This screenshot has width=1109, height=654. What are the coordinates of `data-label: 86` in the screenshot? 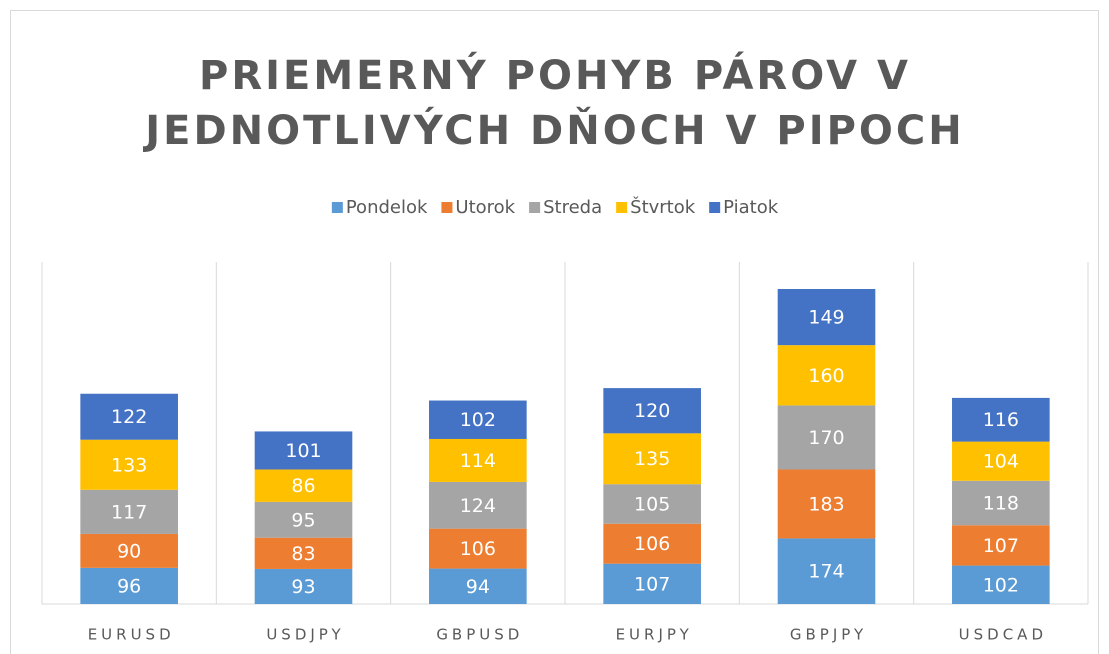 It's located at (303, 486).